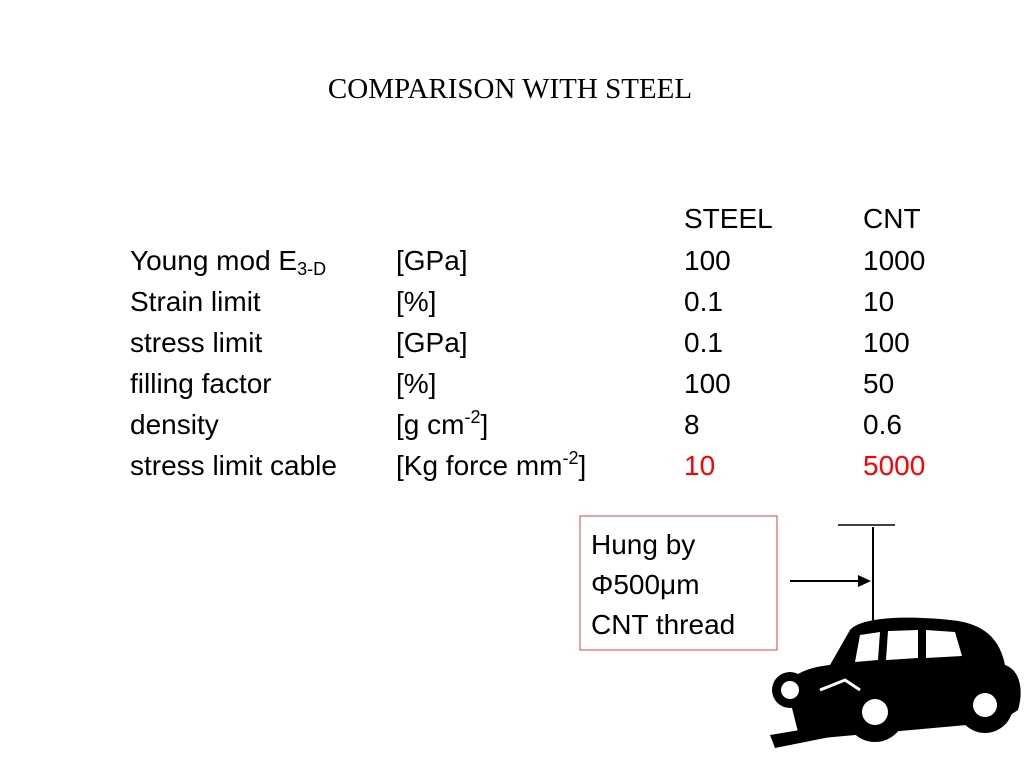  I want to click on row-label: stress limit cable, so click(233, 465).